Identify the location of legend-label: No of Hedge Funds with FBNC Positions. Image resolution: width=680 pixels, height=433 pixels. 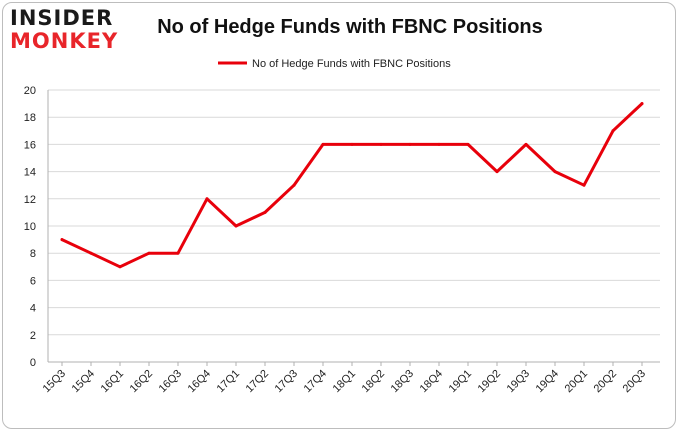
(351, 64).